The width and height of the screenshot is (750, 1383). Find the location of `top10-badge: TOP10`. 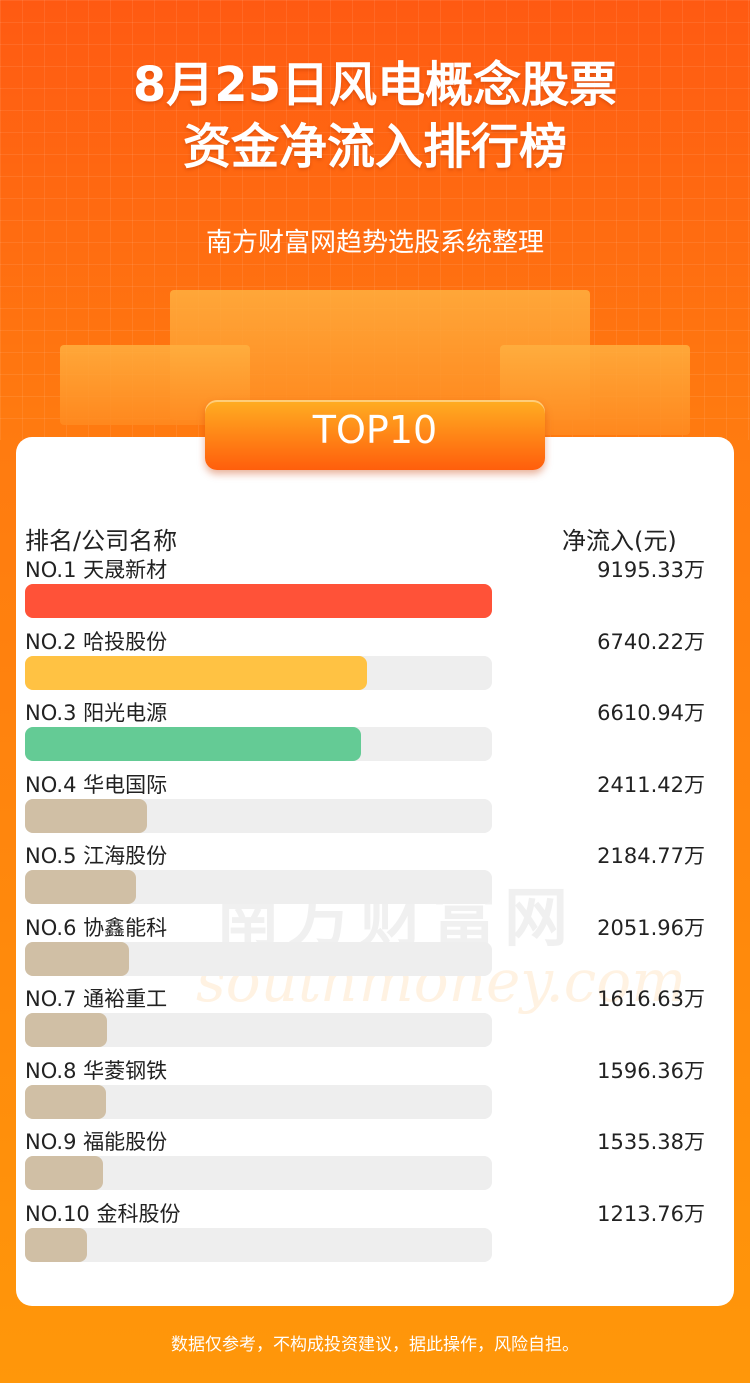

top10-badge: TOP10 is located at coordinates (375, 435).